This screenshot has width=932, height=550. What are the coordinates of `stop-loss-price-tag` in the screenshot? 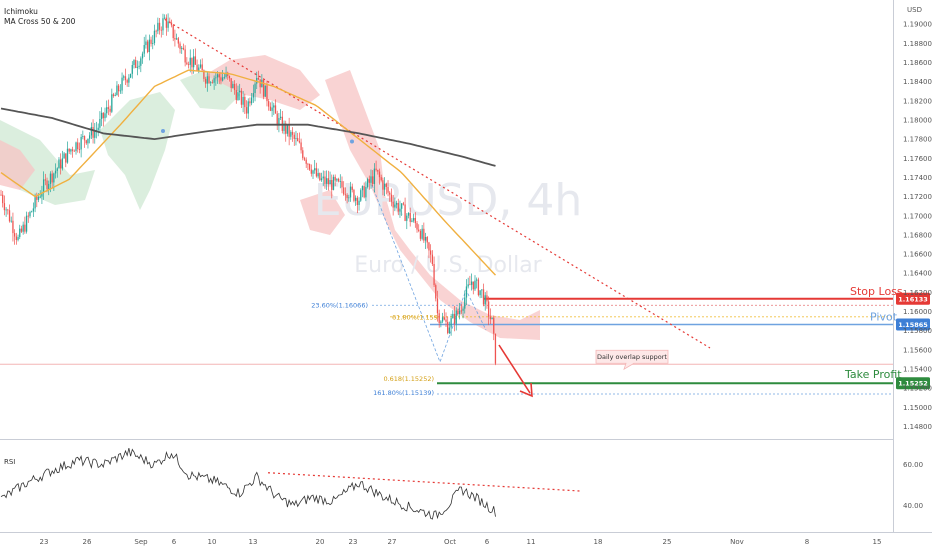 It's located at (913, 298).